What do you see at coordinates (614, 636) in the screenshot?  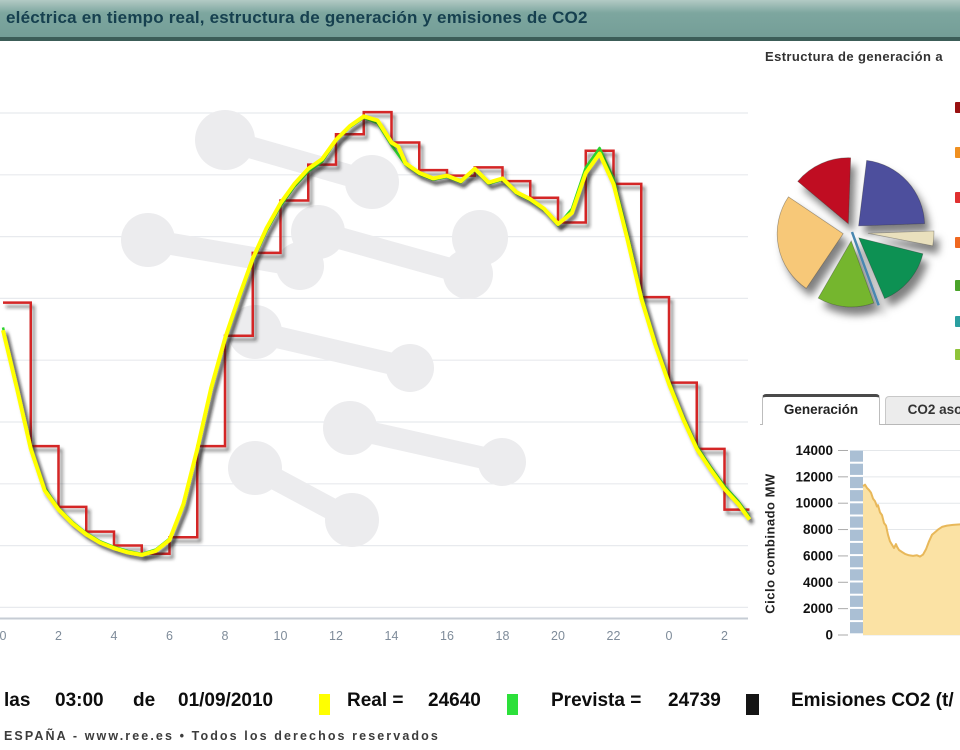 I see `x-tick-label: 22` at bounding box center [614, 636].